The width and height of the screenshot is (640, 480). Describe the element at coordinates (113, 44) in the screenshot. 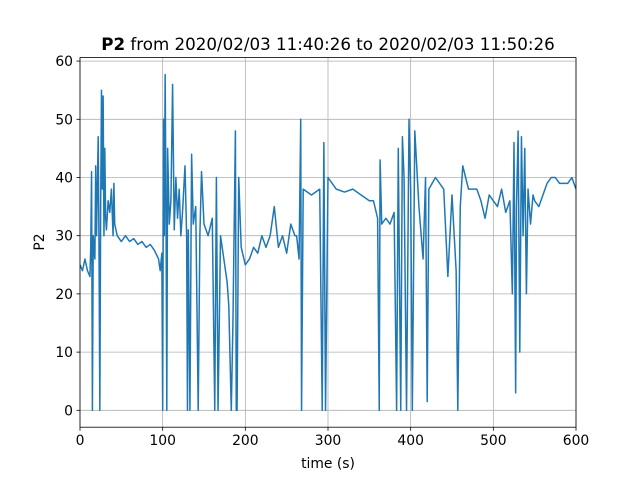

I see `title-name: P2` at that location.